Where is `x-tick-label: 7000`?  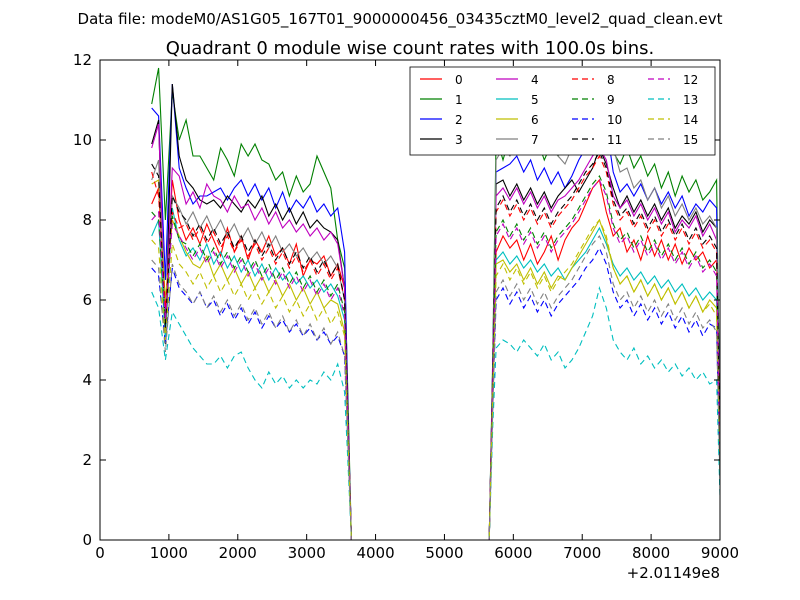
x-tick-label: 7000 is located at coordinates (582, 553).